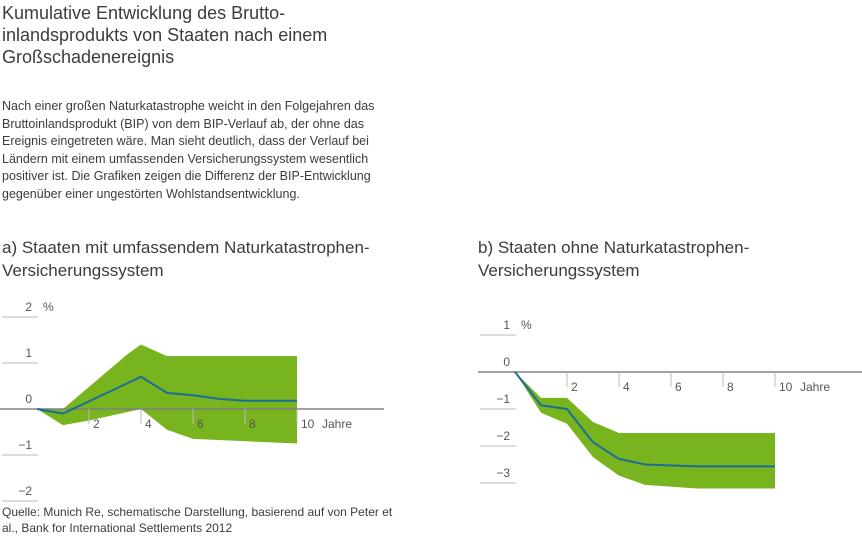 The height and width of the screenshot is (538, 862). I want to click on chart-a-ylabel: %, so click(48, 307).